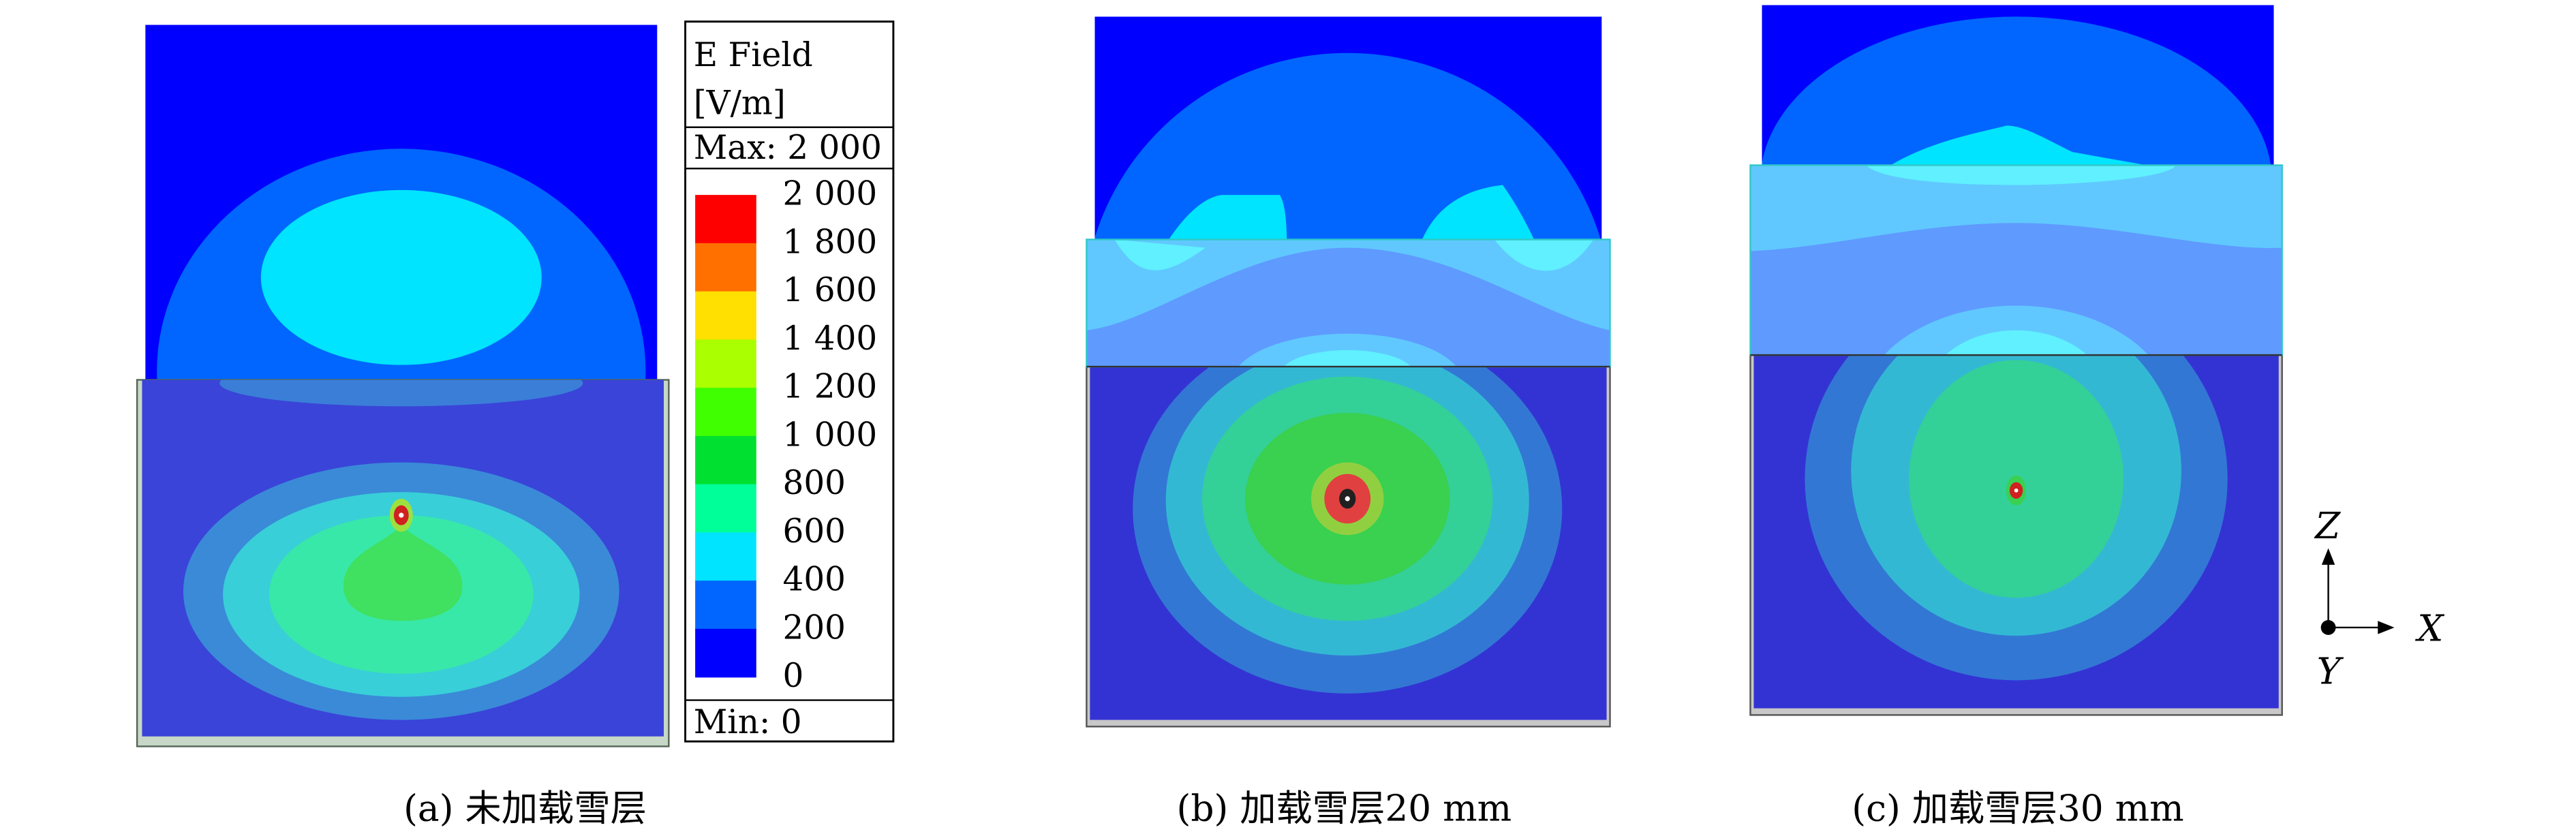 The height and width of the screenshot is (834, 2576). What do you see at coordinates (815, 483) in the screenshot?
I see `legend-tick-label: 800` at bounding box center [815, 483].